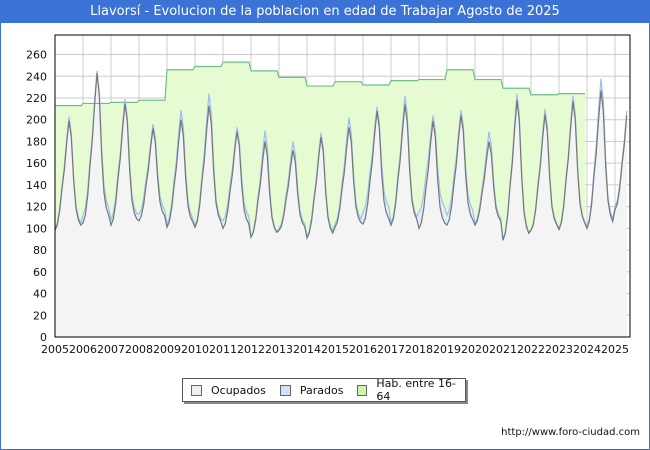 The image size is (650, 450). Describe the element at coordinates (36, 185) in the screenshot. I see `svg-text: 140` at that location.